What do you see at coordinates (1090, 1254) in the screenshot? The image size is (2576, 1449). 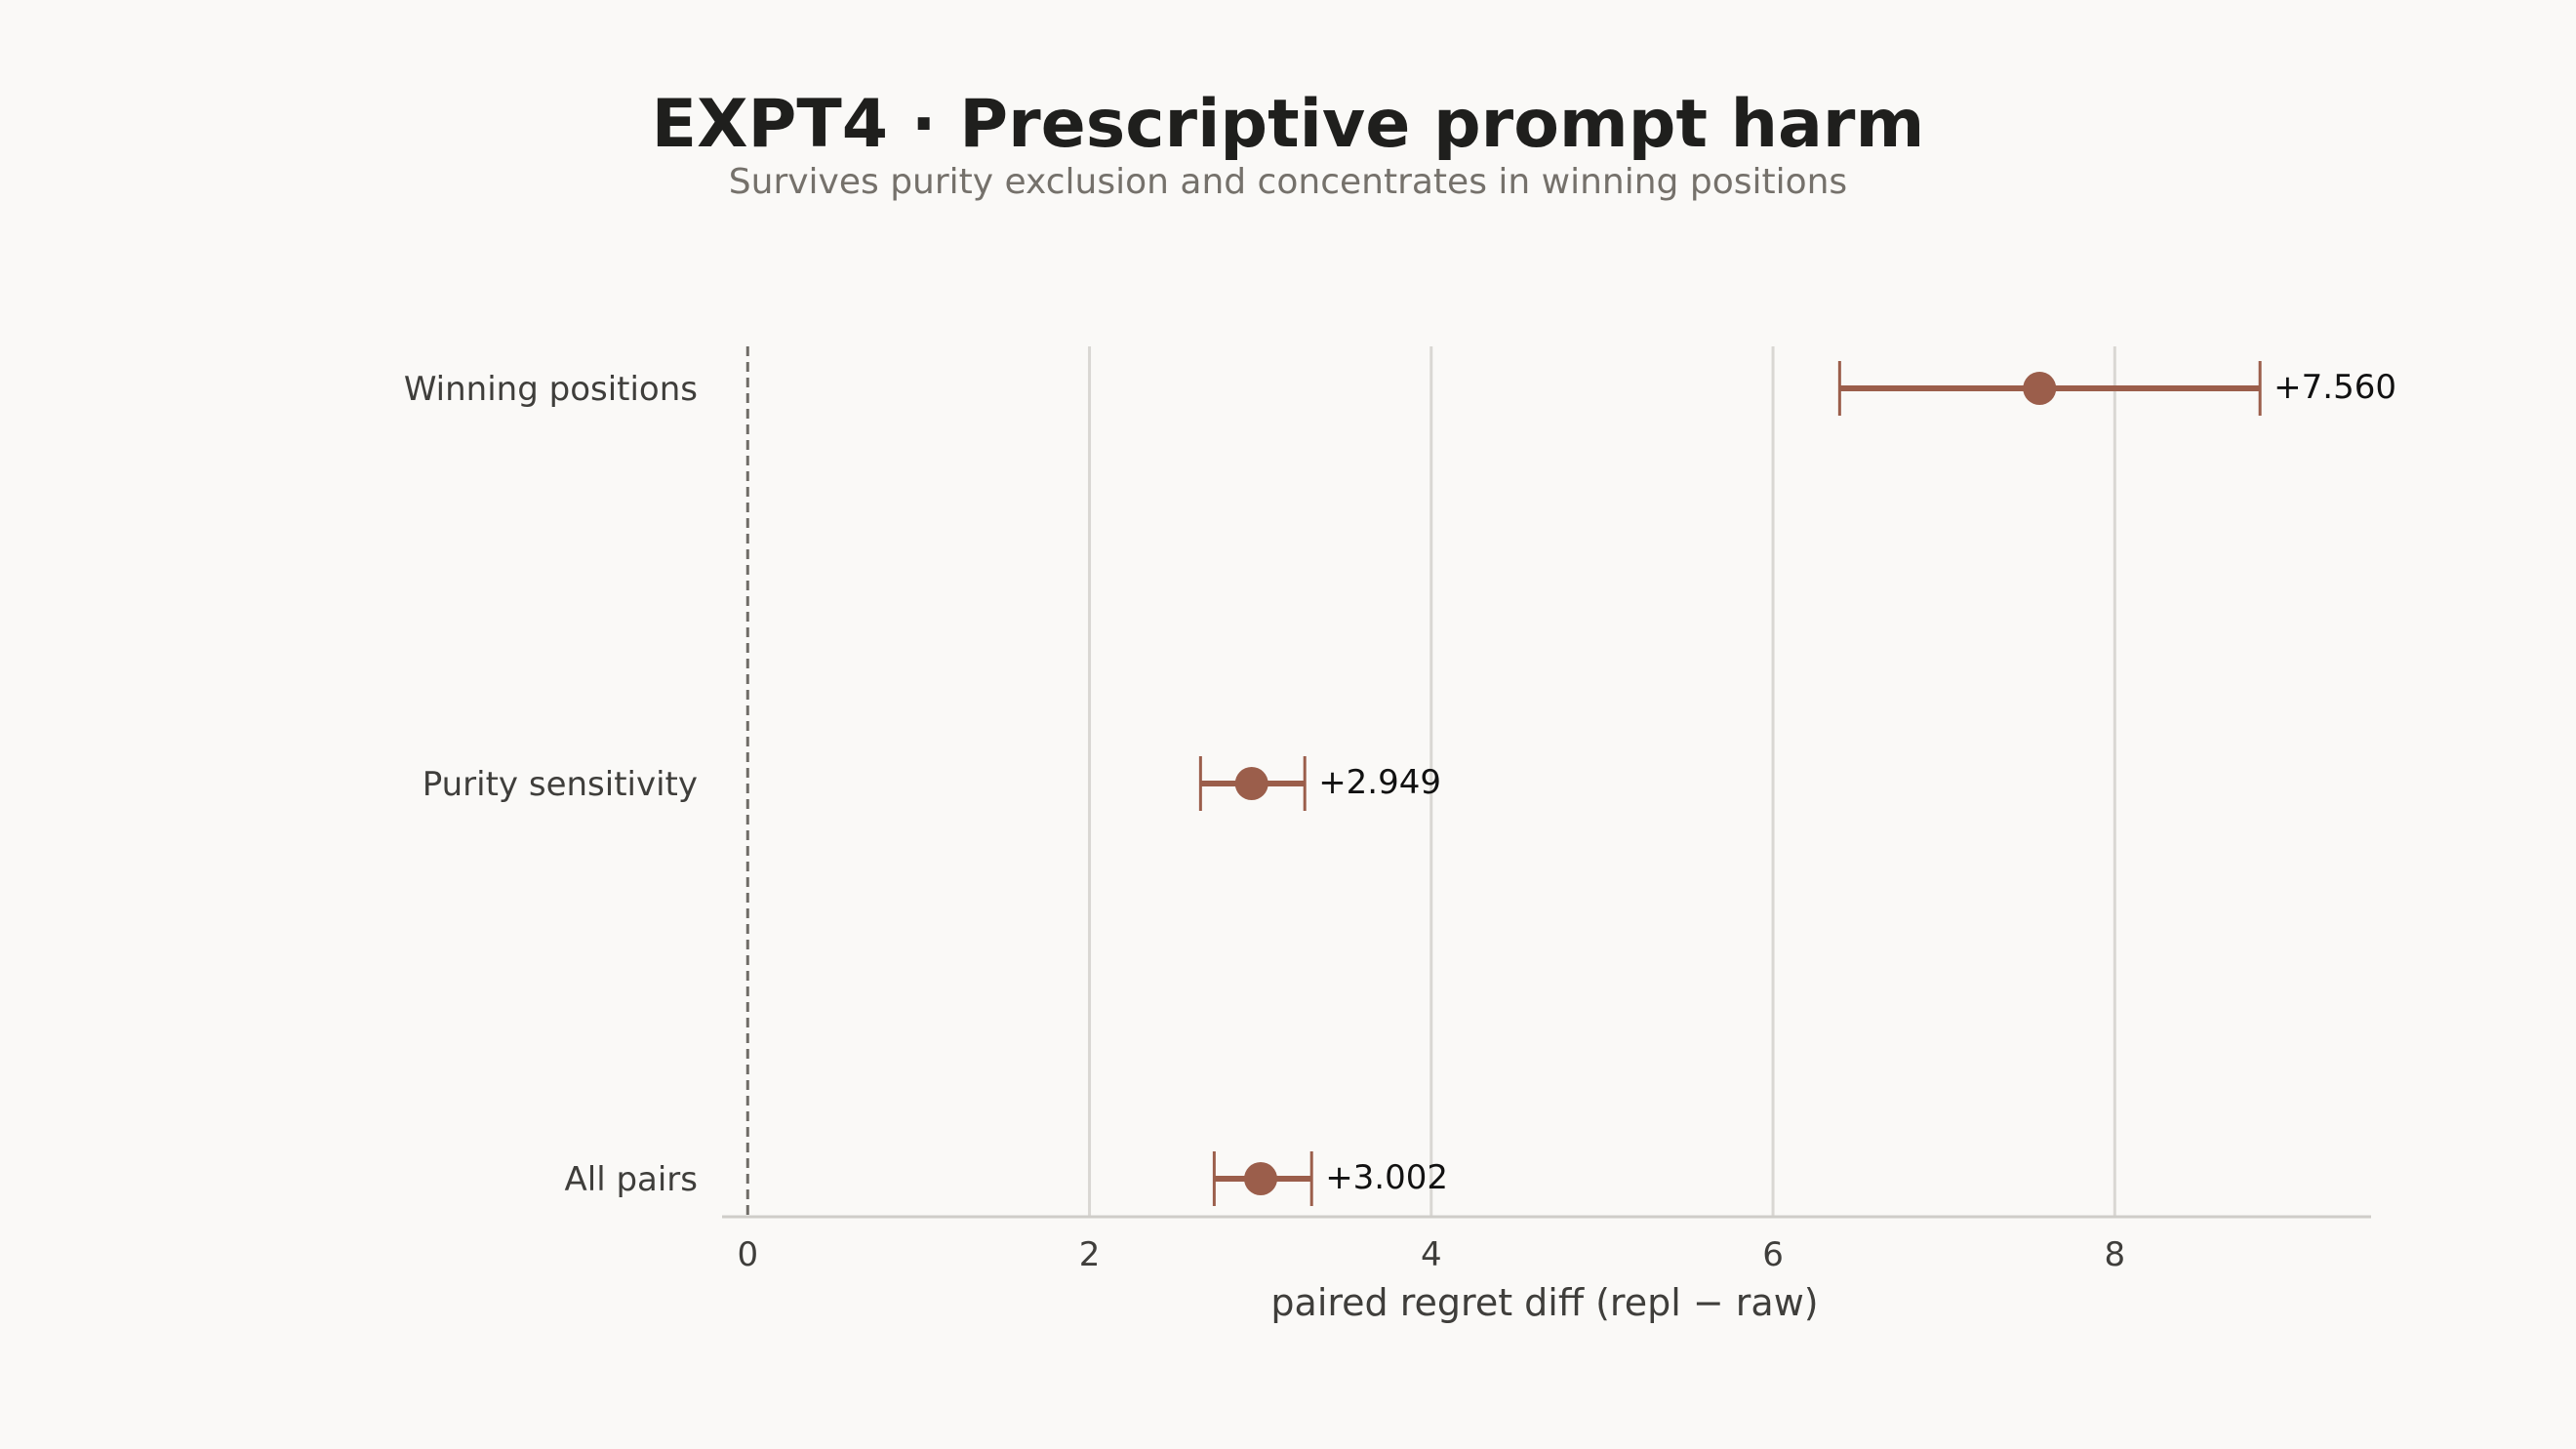 I see `x-tick-label: 2` at bounding box center [1090, 1254].